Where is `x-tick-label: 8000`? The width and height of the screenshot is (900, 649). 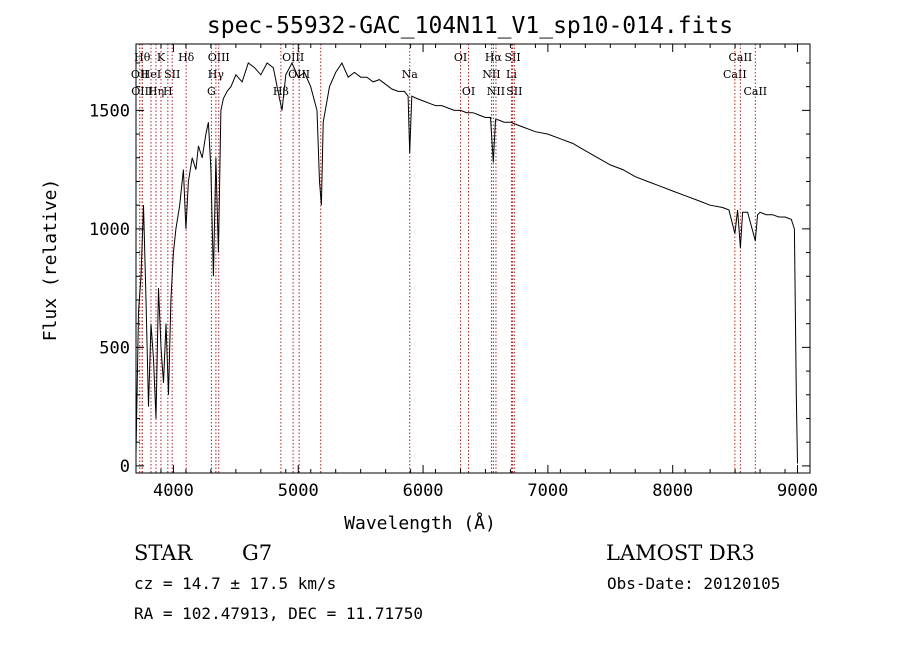
x-tick-label: 8000 is located at coordinates (672, 491).